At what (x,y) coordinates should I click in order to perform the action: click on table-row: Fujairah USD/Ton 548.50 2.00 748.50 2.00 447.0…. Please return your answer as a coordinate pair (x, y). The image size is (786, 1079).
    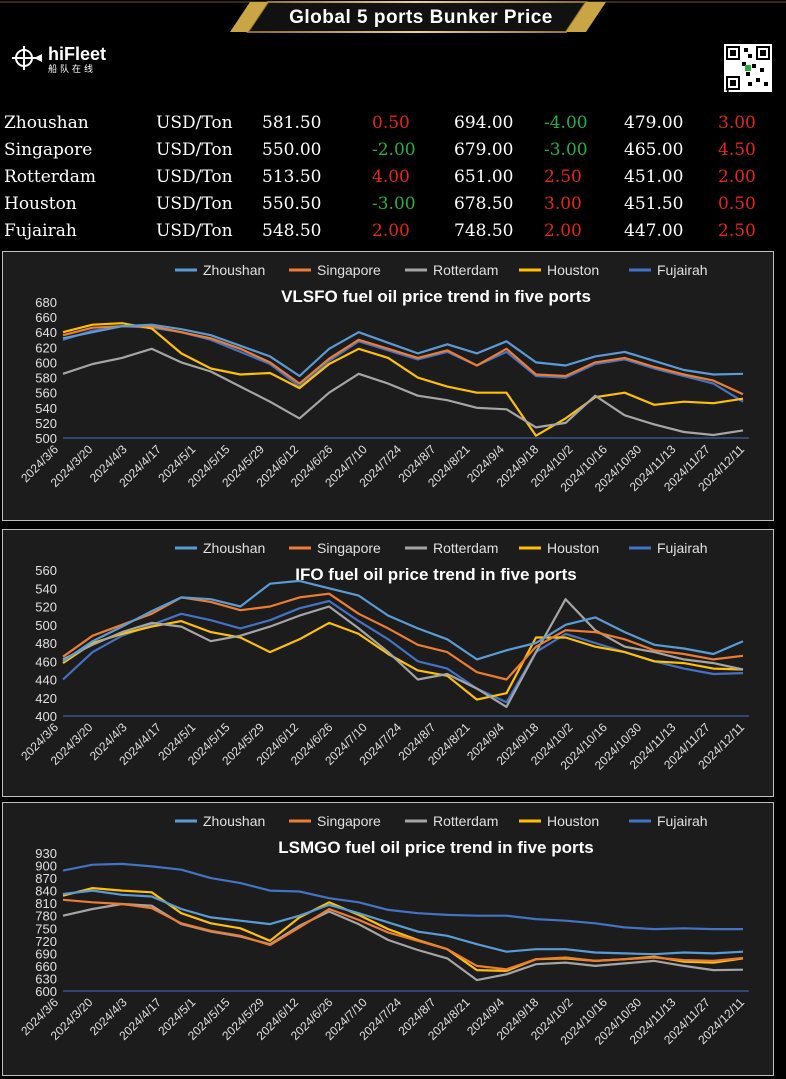
    Looking at the image, I should click on (393, 231).